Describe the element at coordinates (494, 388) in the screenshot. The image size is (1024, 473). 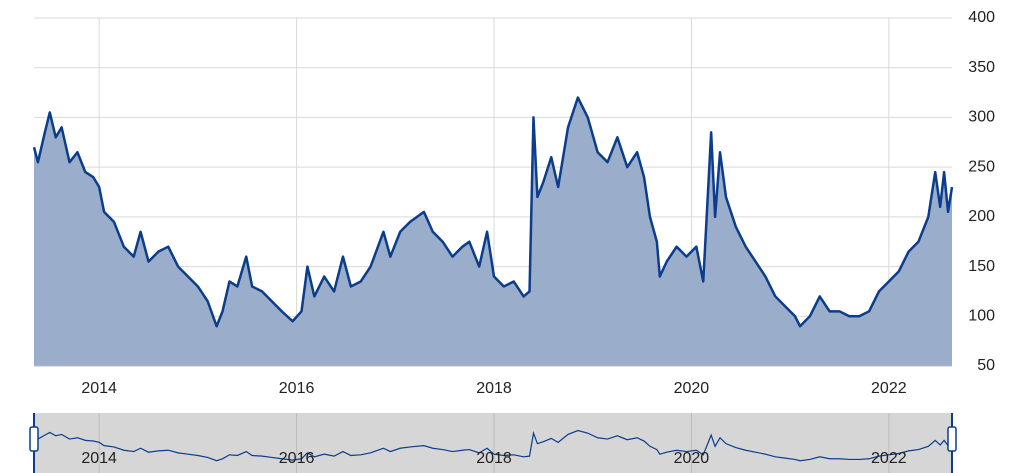
I see `x-tick-label: 2018` at that location.